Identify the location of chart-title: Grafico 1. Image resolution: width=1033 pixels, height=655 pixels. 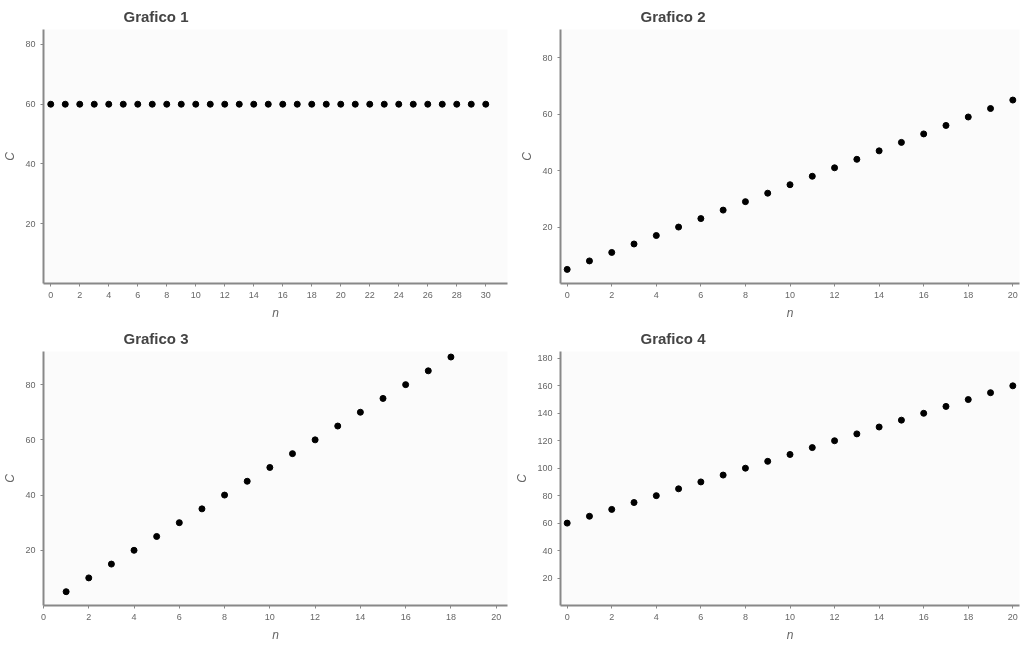
(156, 16).